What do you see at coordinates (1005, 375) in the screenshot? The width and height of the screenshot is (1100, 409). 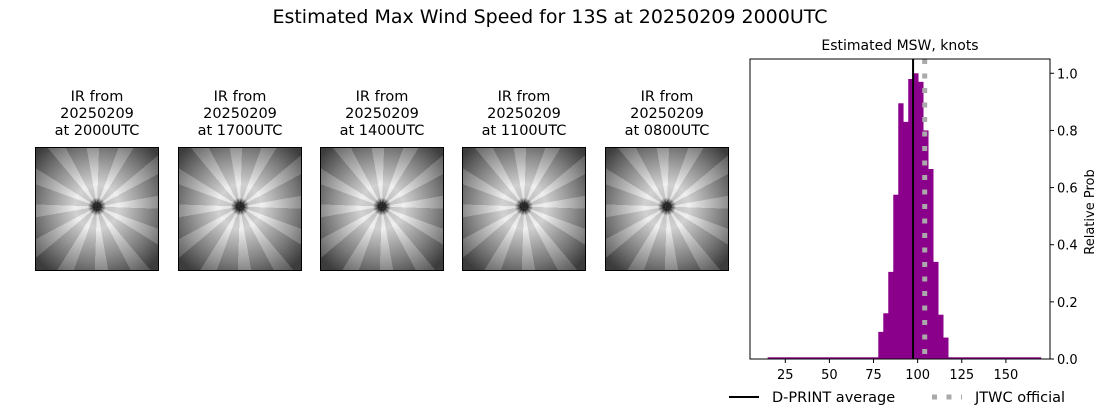 I see `x-tick-label: 150` at bounding box center [1005, 375].